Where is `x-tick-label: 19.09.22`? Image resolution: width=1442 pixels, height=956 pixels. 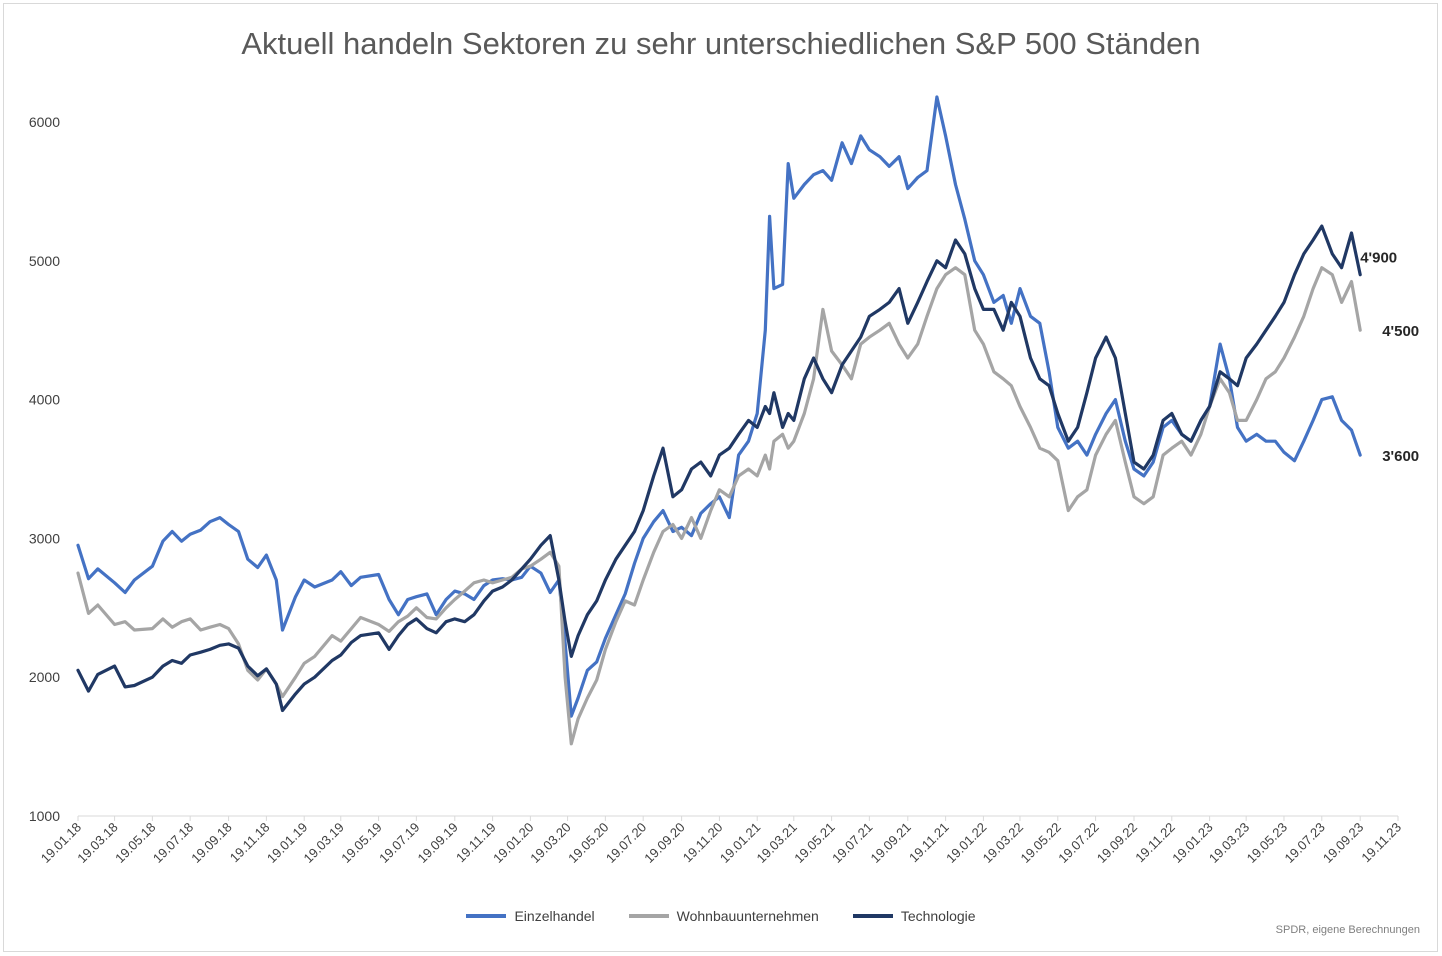
x-tick-label: 19.09.22 is located at coordinates (1117, 843).